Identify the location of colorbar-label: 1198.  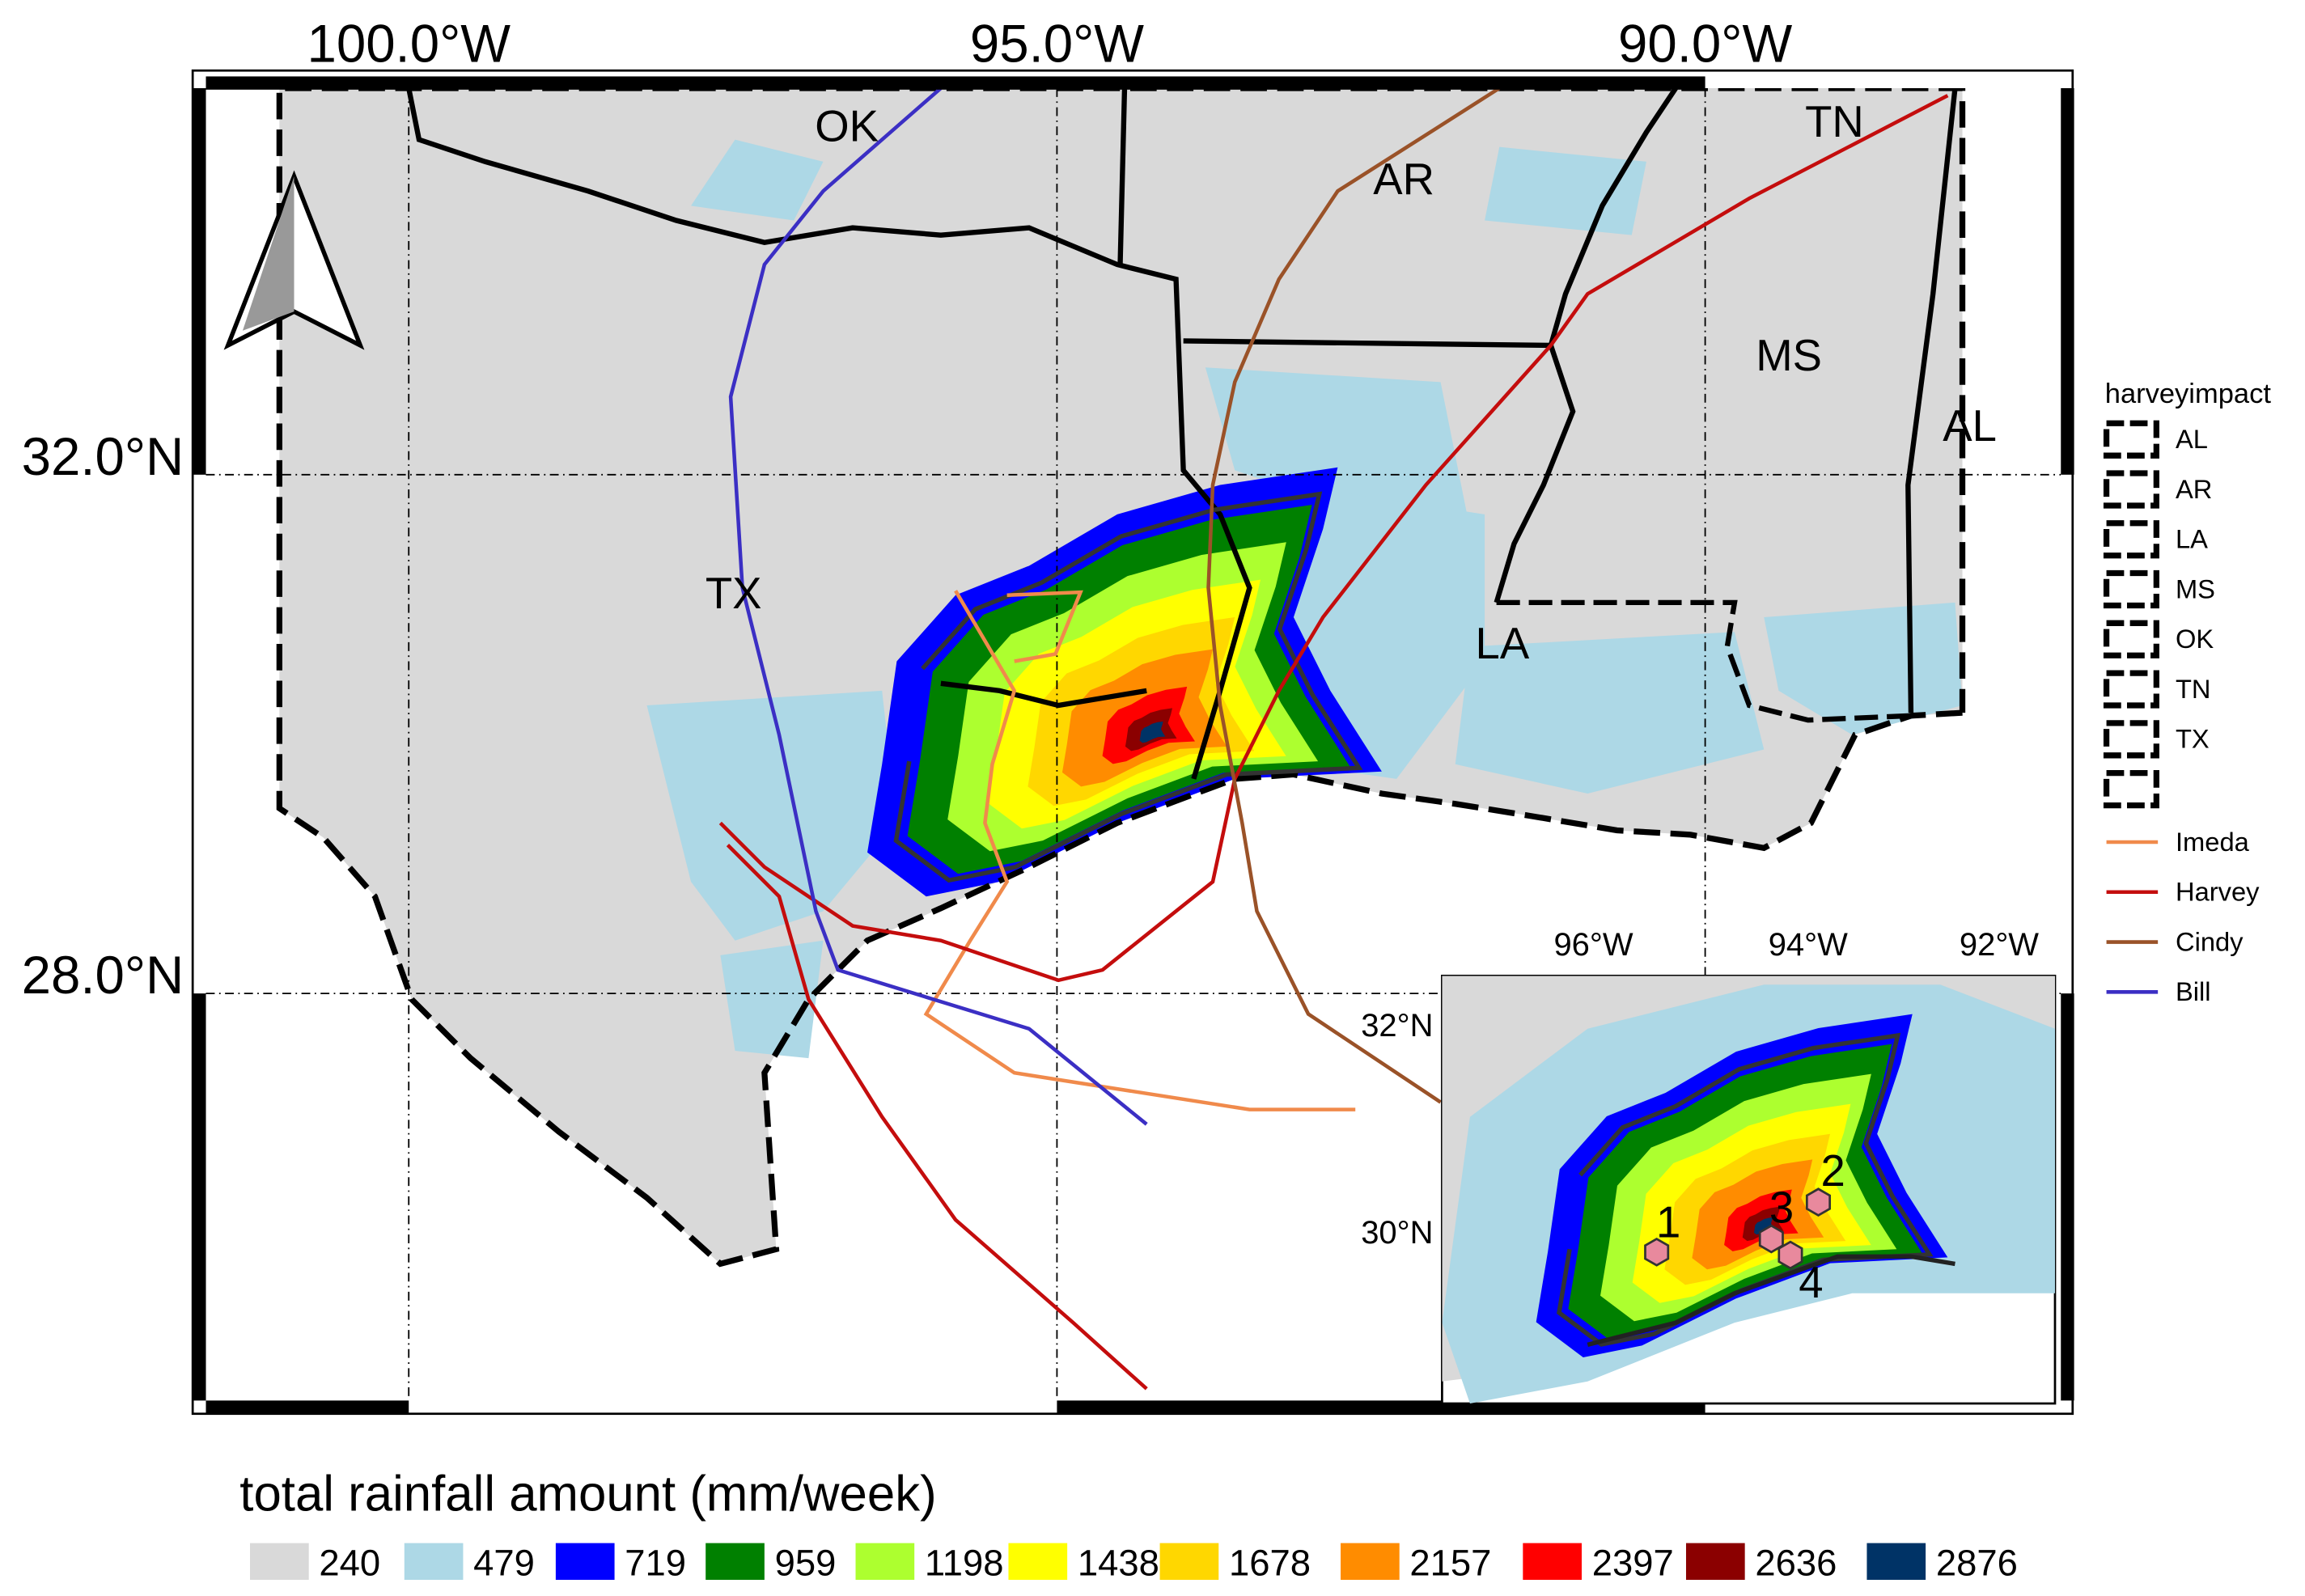
(965, 1563).